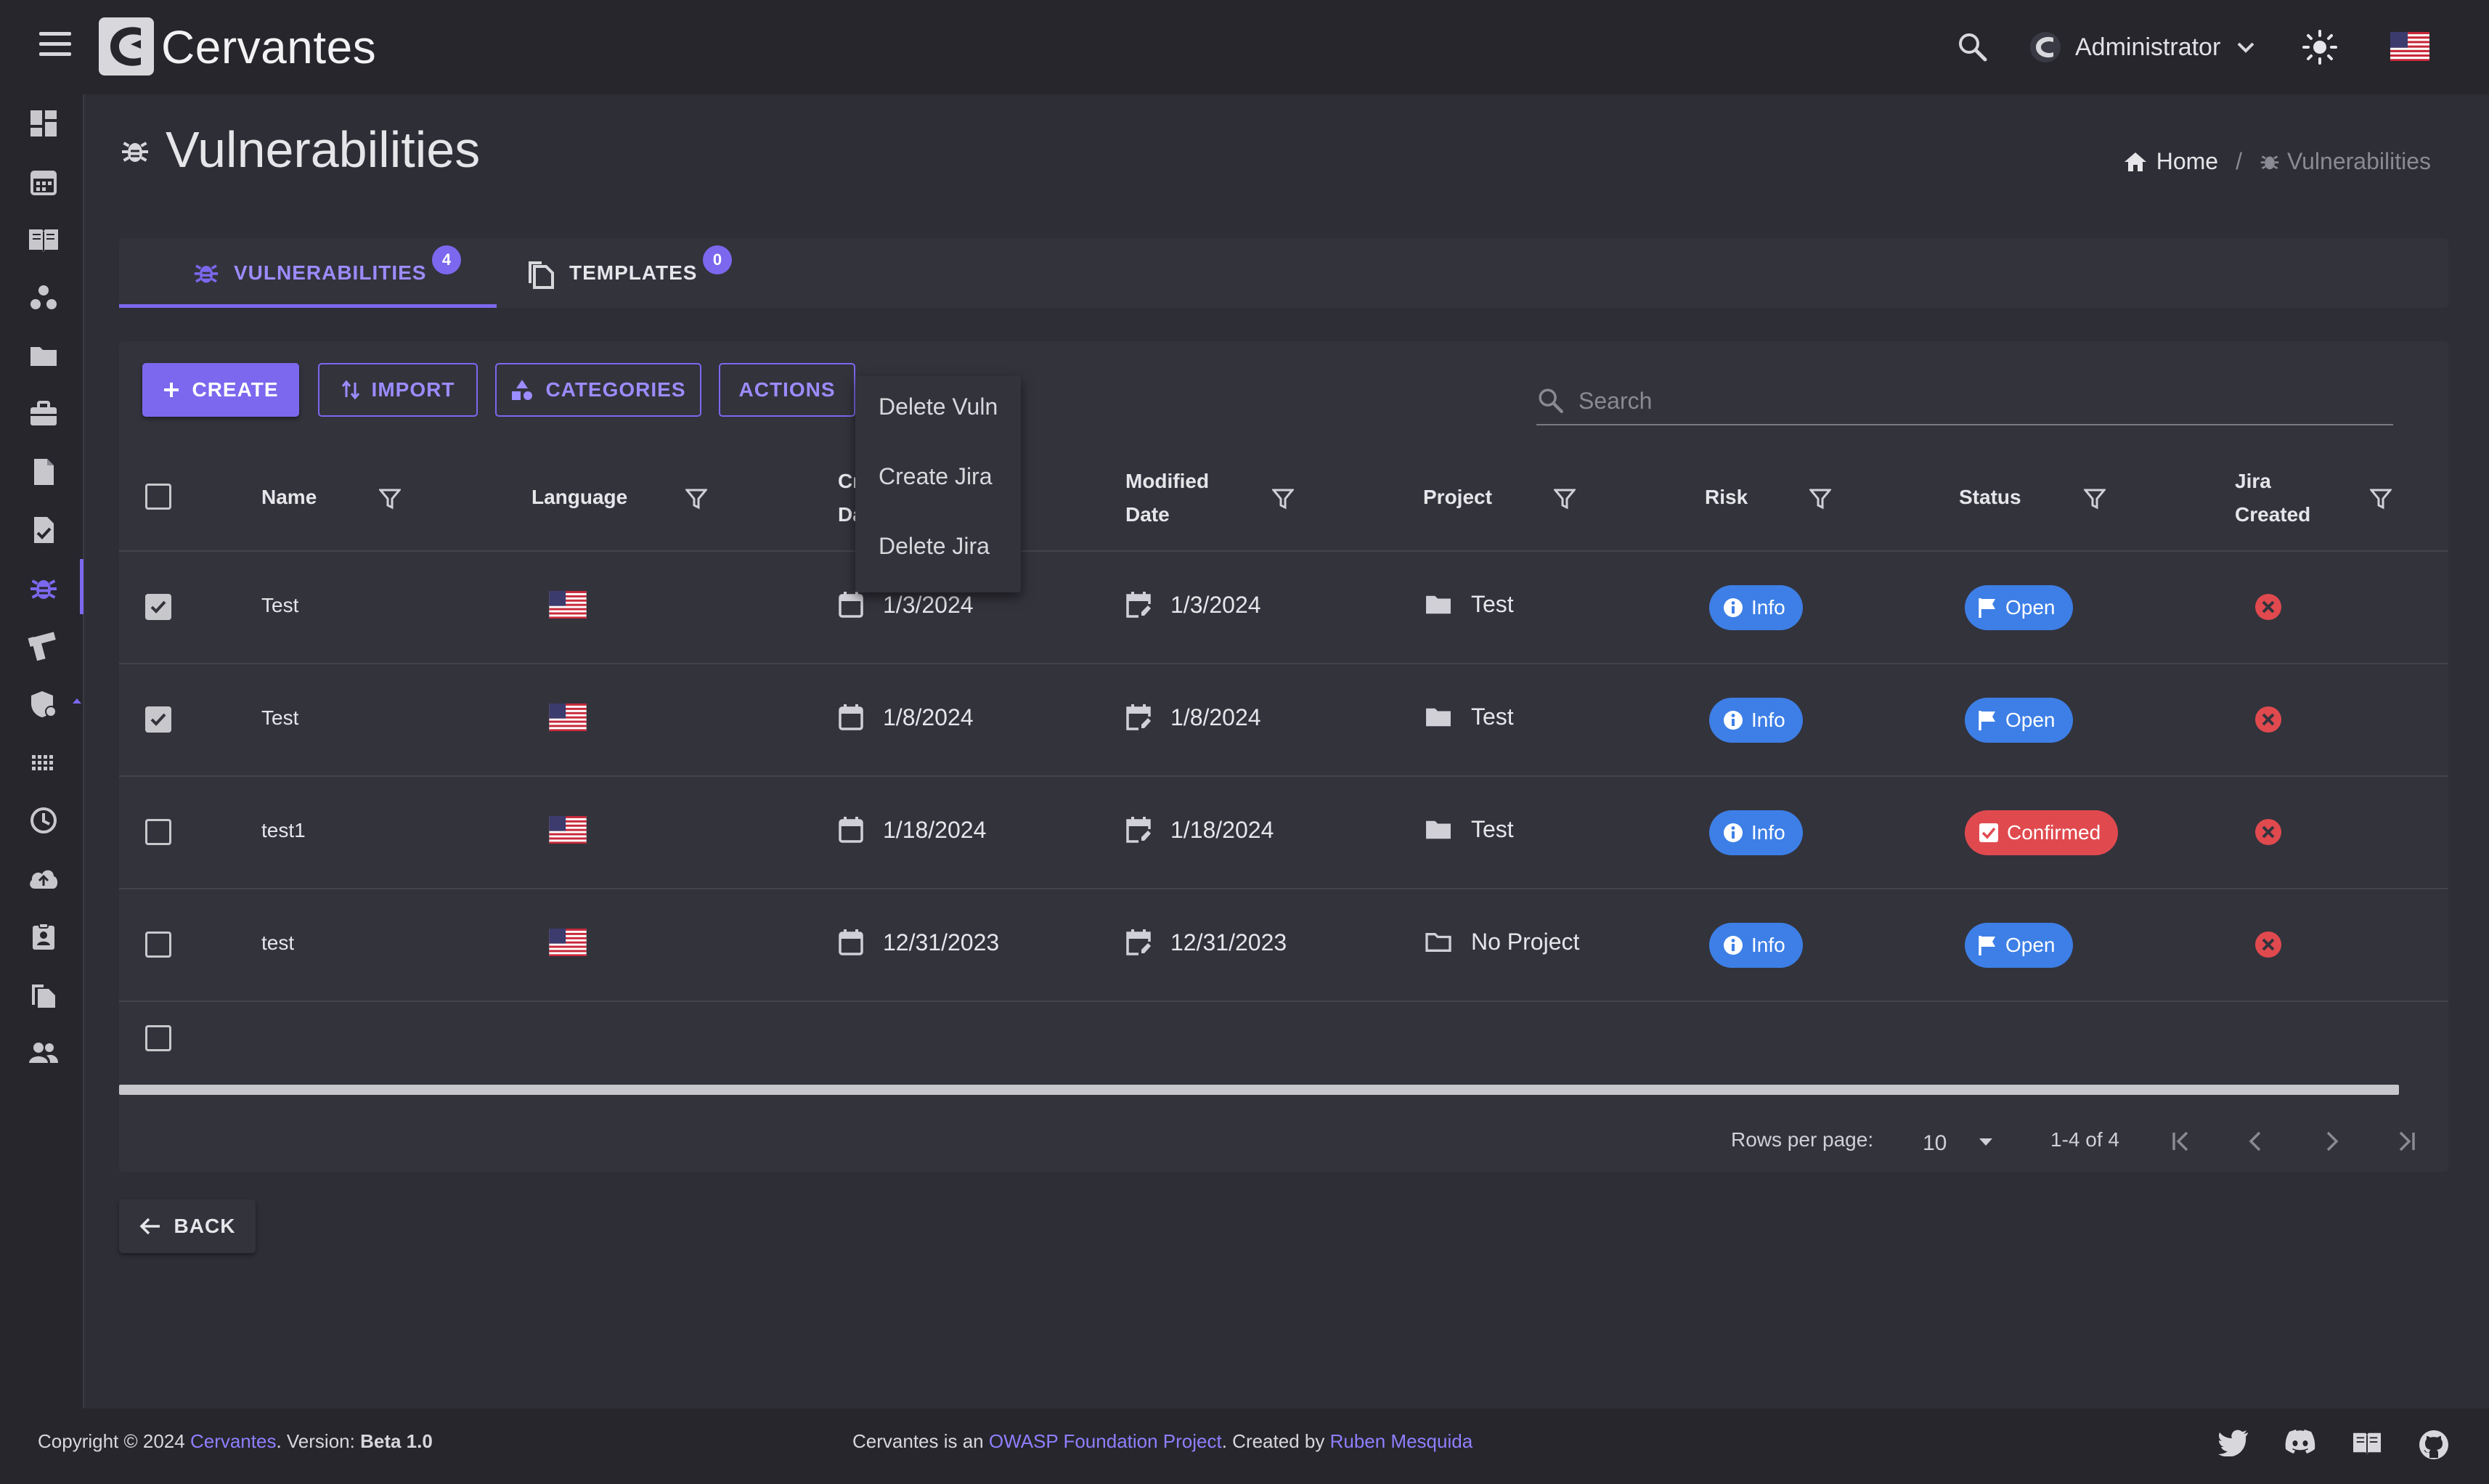 The height and width of the screenshot is (1484, 2489). What do you see at coordinates (55, 46) in the screenshot?
I see `menu-icon` at bounding box center [55, 46].